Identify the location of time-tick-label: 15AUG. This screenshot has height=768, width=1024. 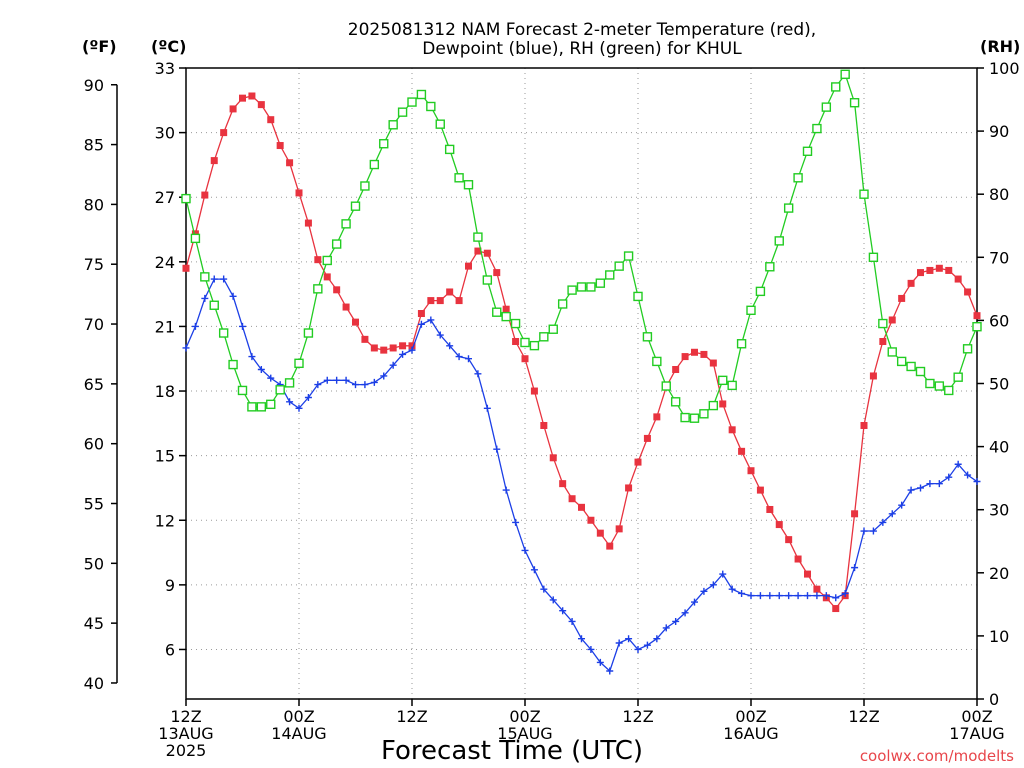
(524, 733).